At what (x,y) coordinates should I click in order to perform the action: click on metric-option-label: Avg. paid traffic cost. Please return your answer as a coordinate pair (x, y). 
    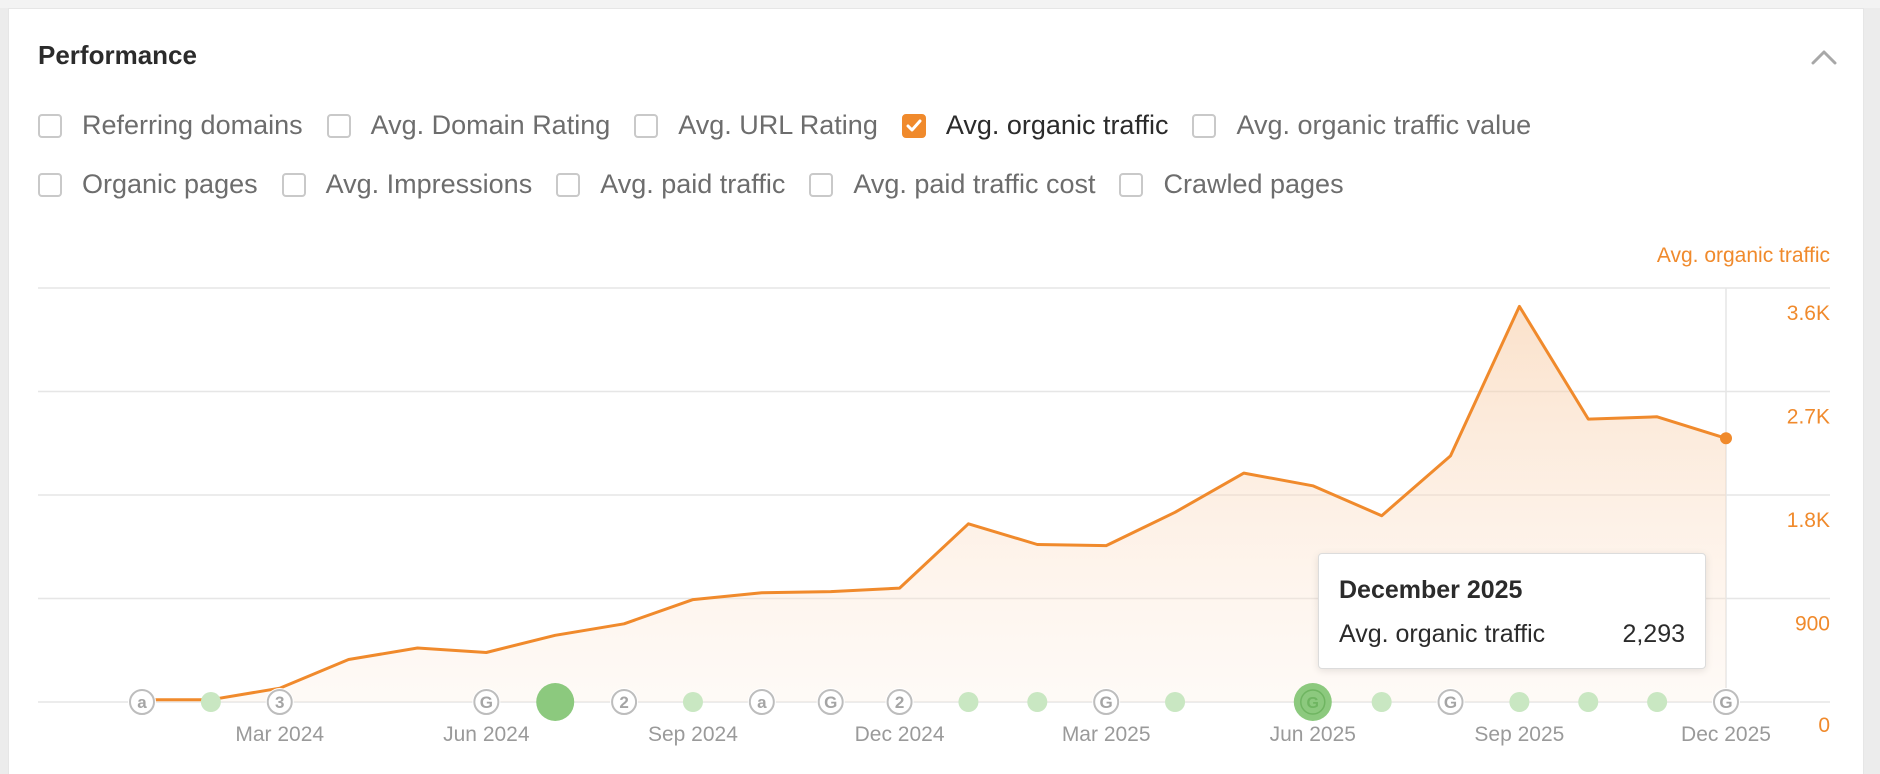
    Looking at the image, I should click on (974, 184).